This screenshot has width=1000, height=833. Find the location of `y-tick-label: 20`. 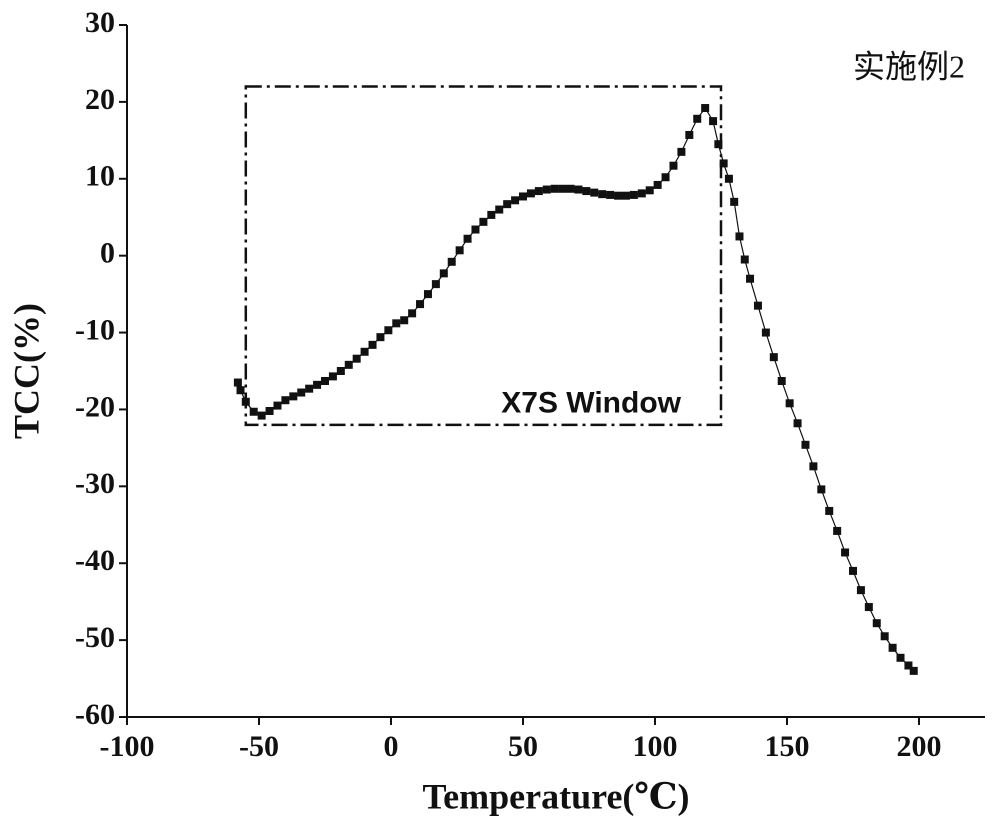

y-tick-label: 20 is located at coordinates (100, 99).